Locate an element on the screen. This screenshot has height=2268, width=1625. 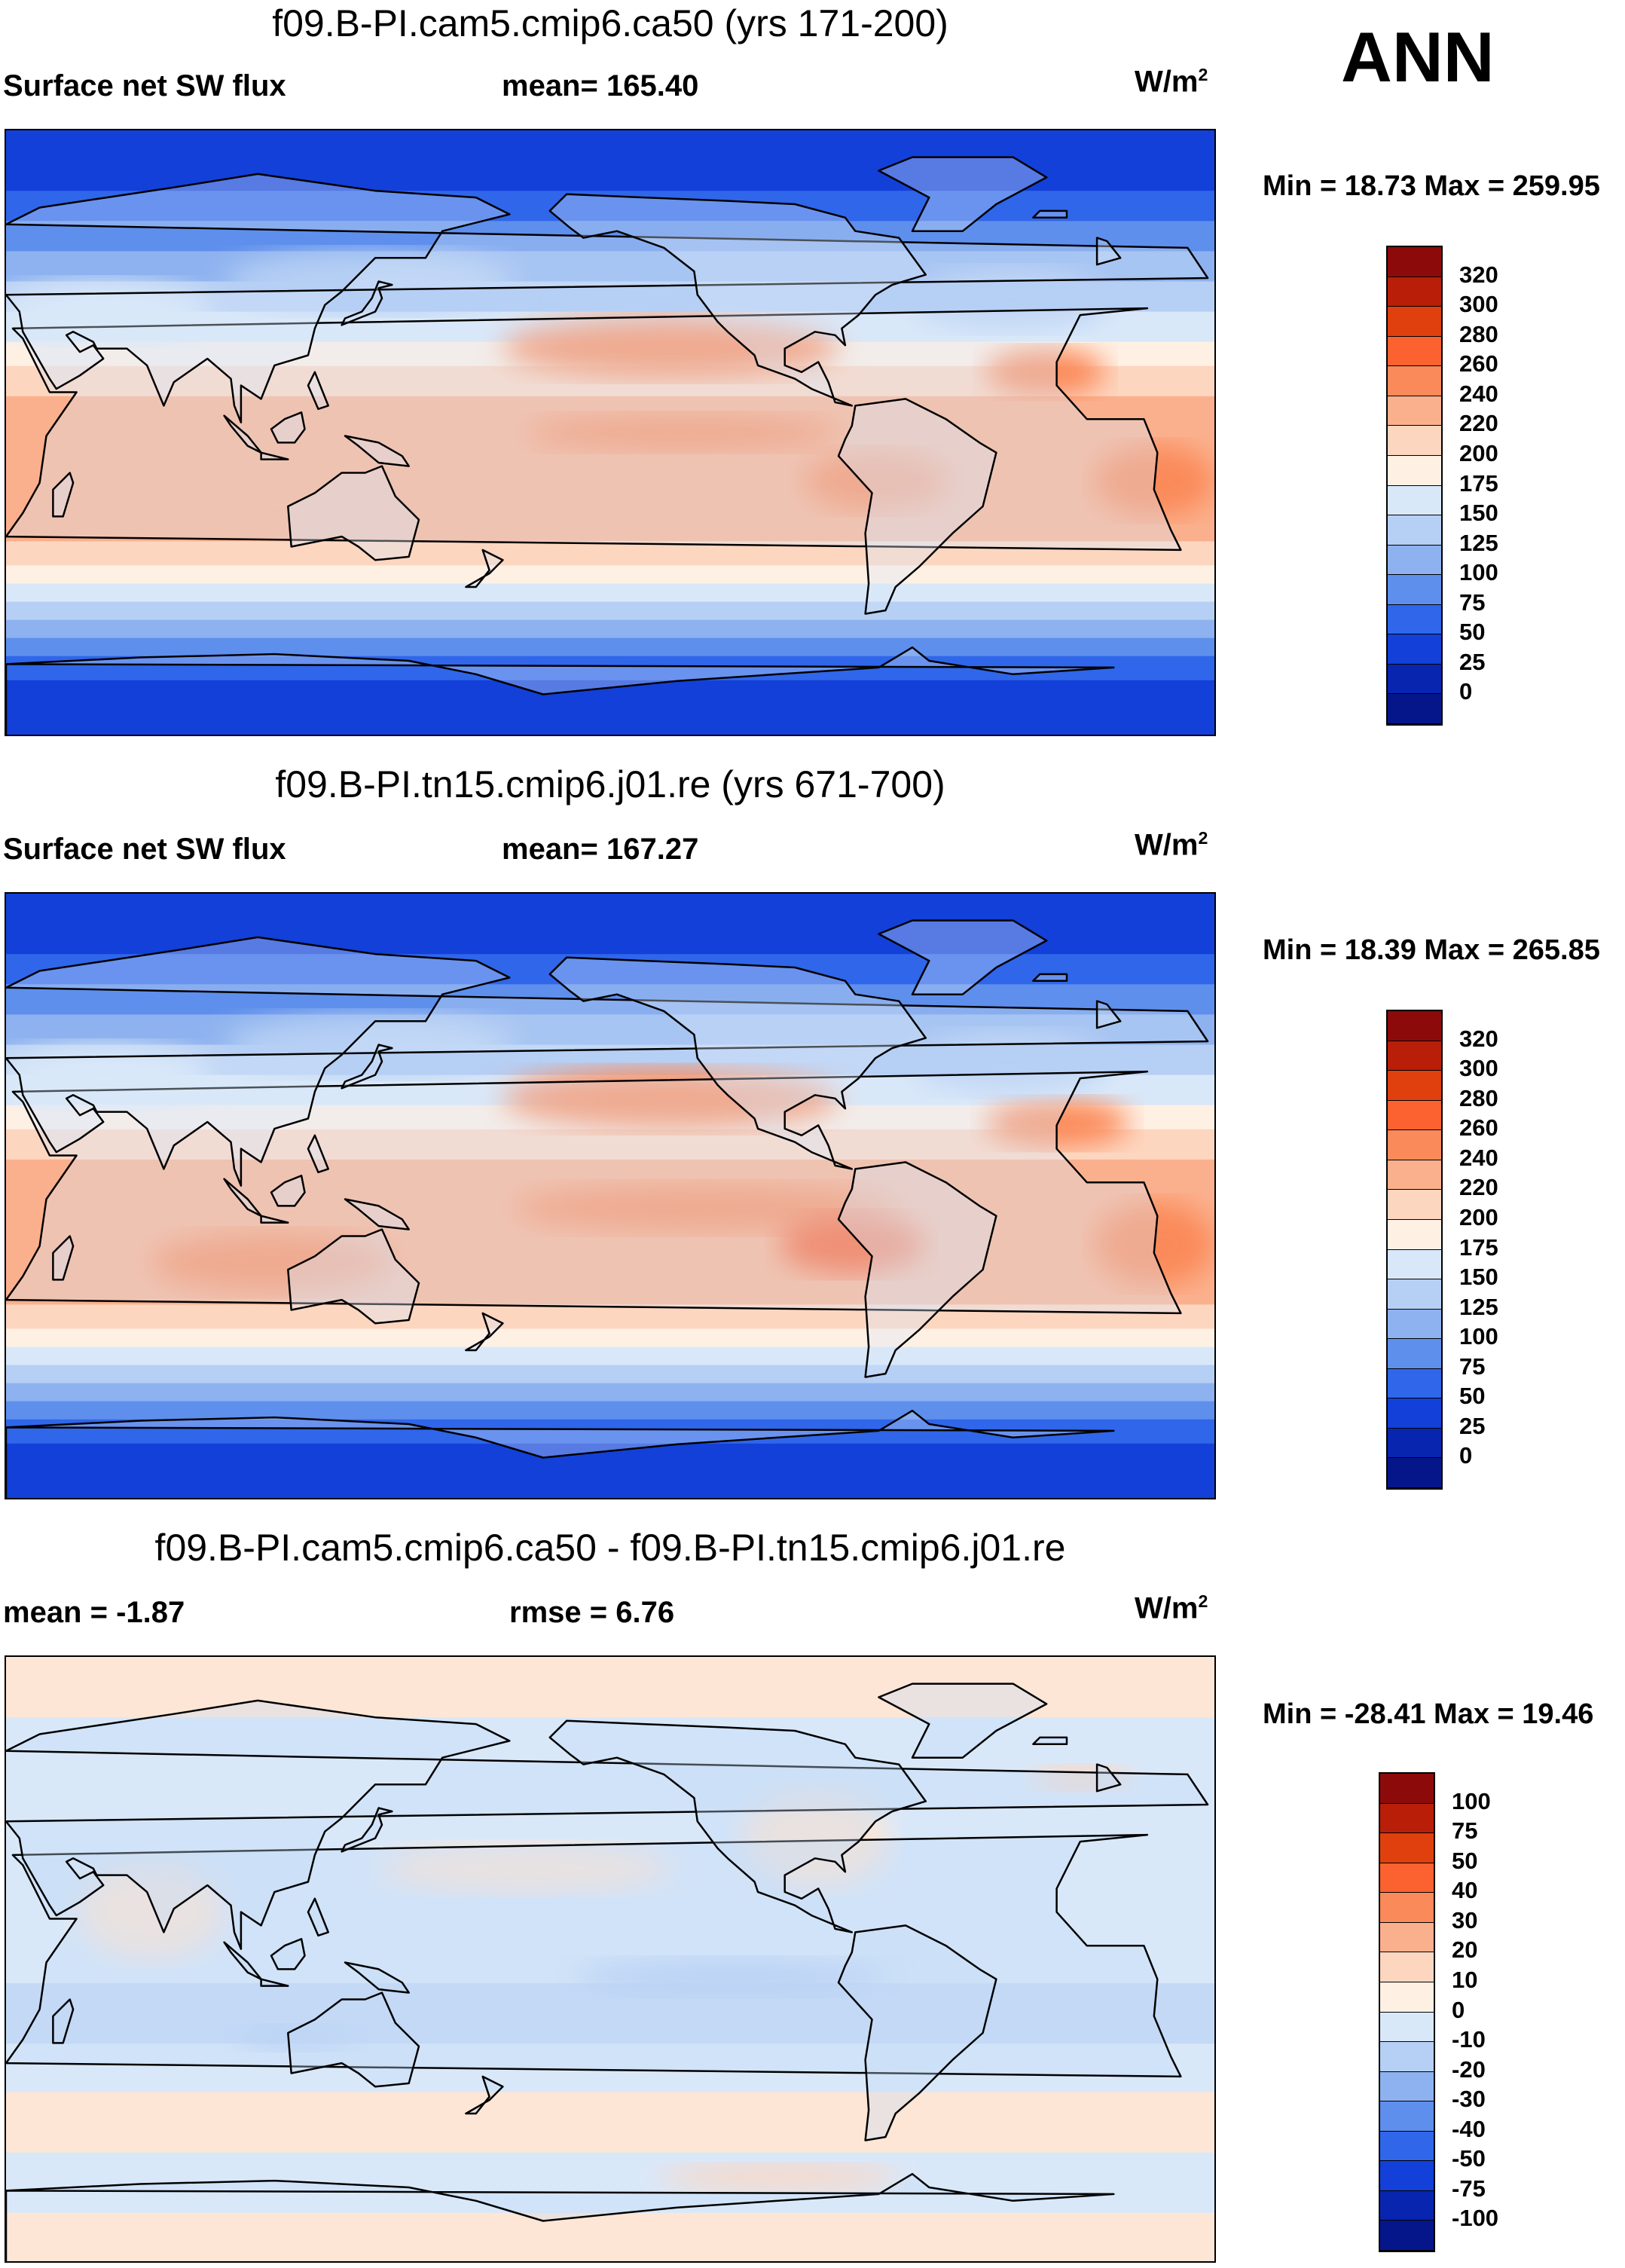
panel-1-minmax: Min = 18.73 Max = 259.95 is located at coordinates (1431, 186).